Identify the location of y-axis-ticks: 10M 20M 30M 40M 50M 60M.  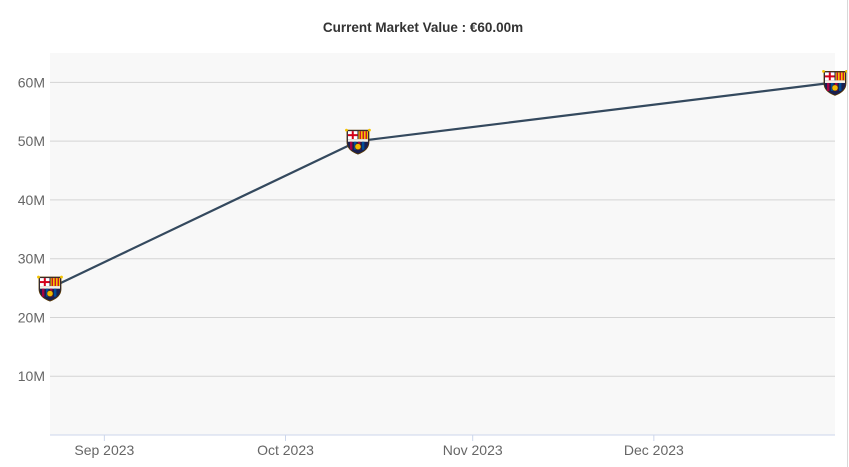
(31, 229).